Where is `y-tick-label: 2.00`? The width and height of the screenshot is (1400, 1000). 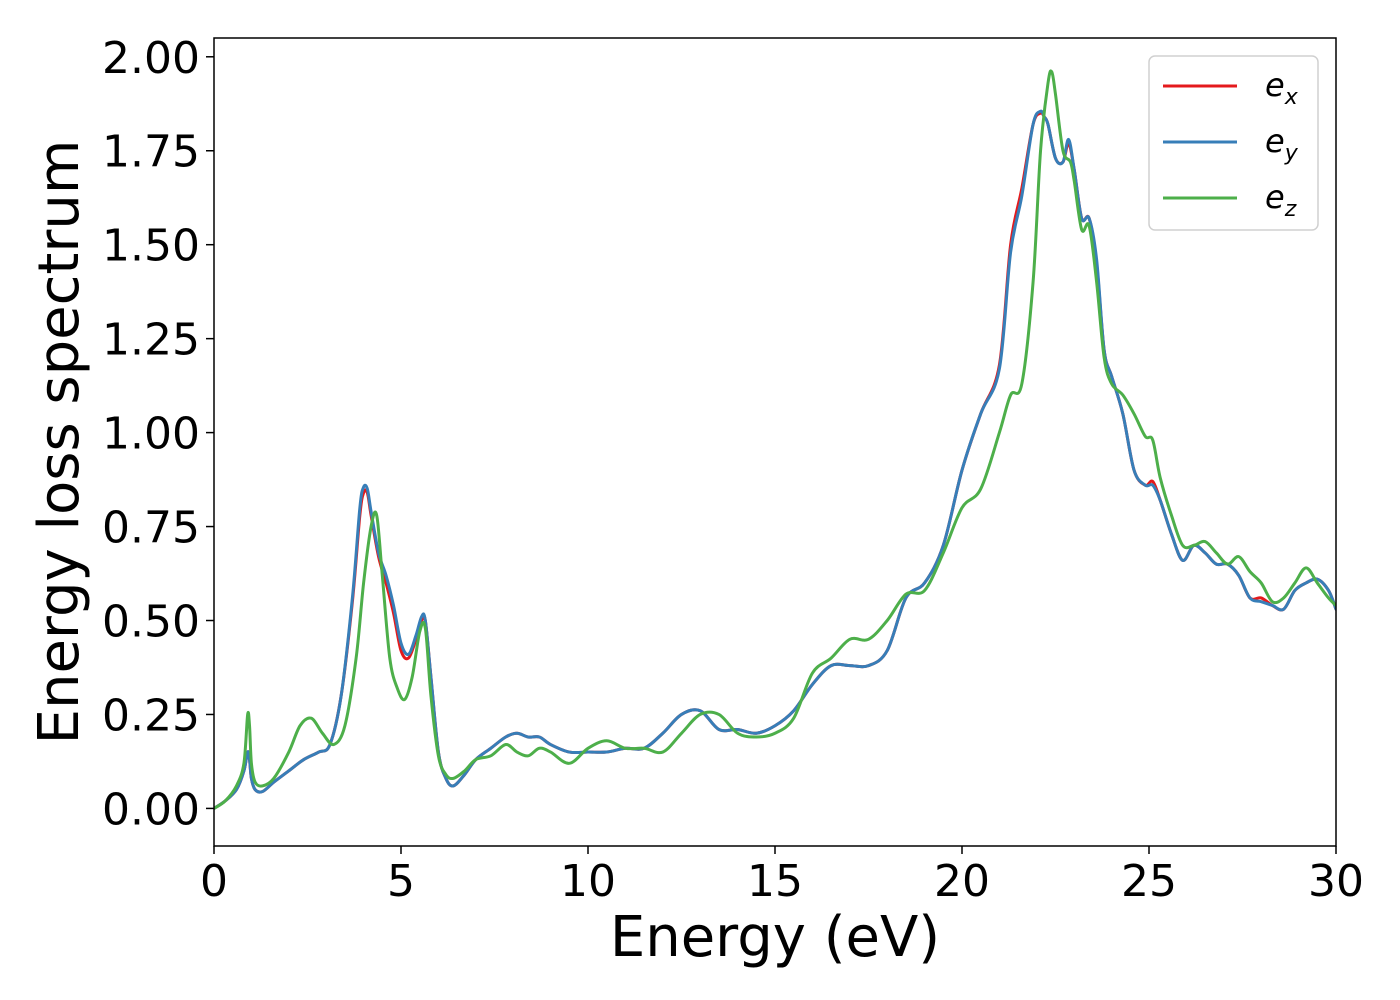
y-tick-label: 2.00 is located at coordinates (151, 58).